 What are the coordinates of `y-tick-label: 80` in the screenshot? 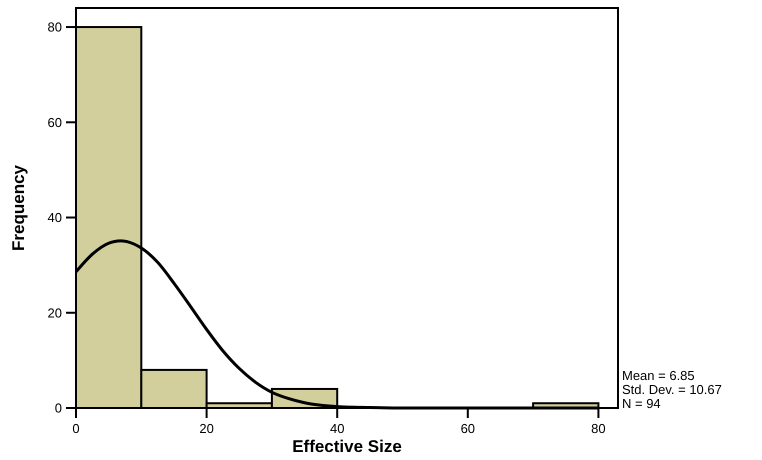 It's located at (55, 27).